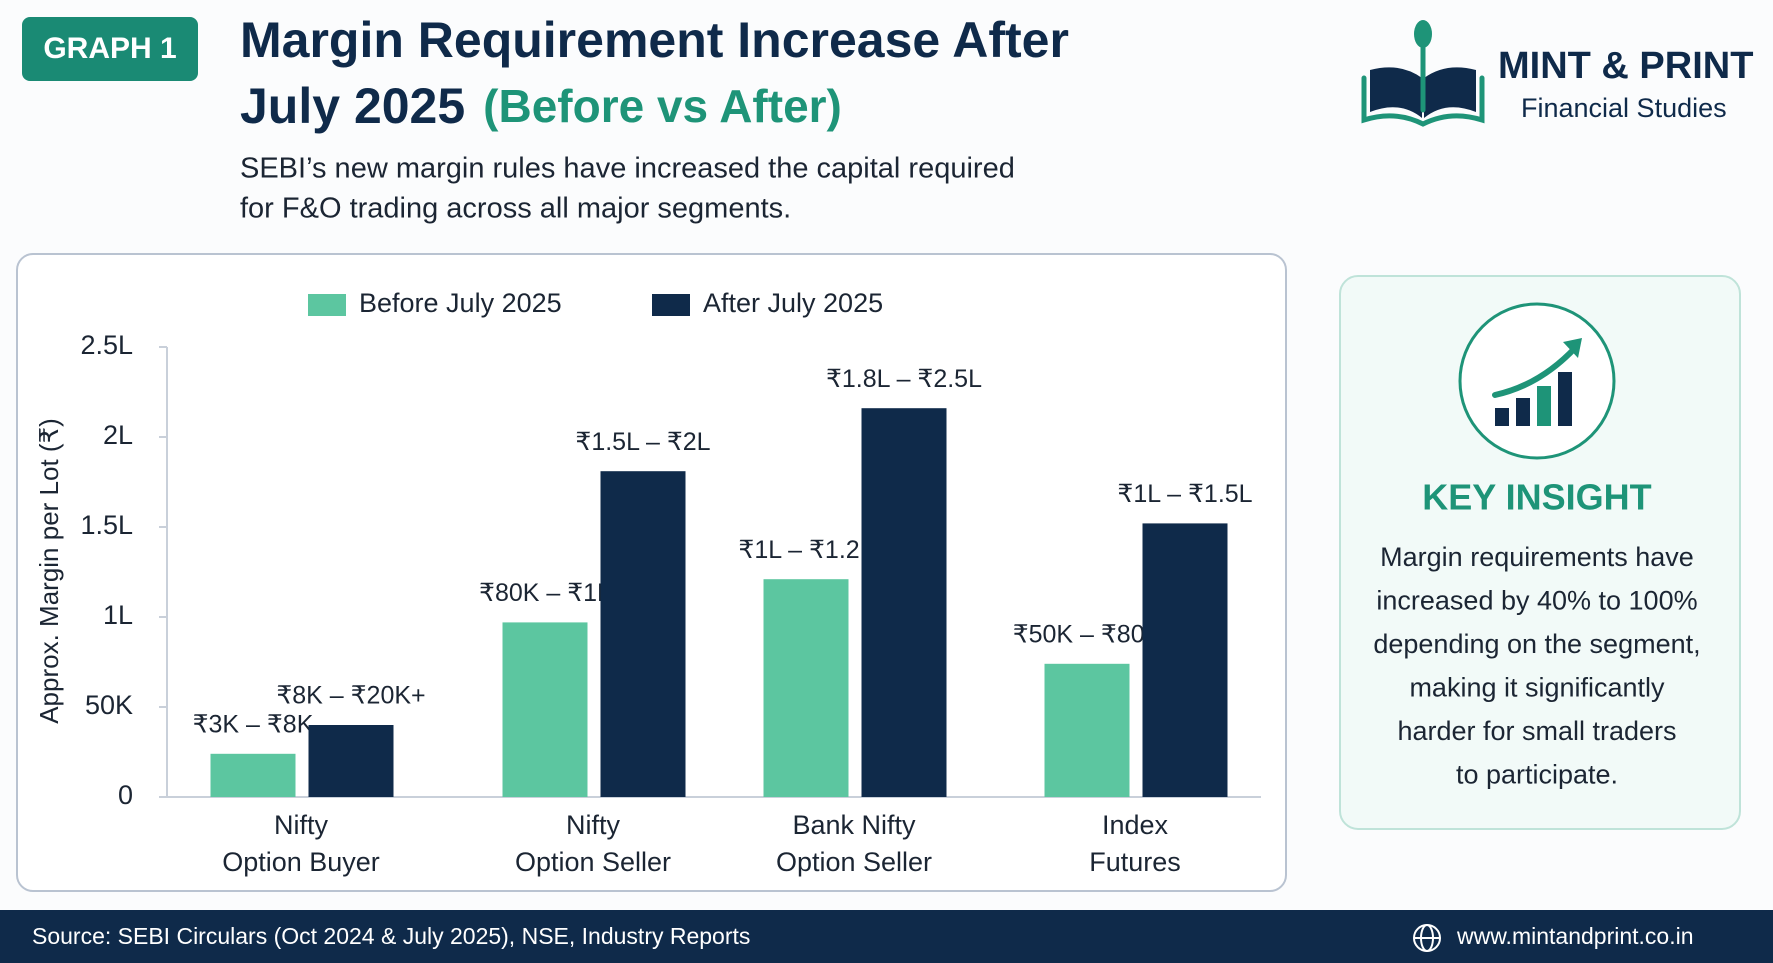 This screenshot has width=1773, height=963. I want to click on x-tick-label: Futures, so click(1135, 862).